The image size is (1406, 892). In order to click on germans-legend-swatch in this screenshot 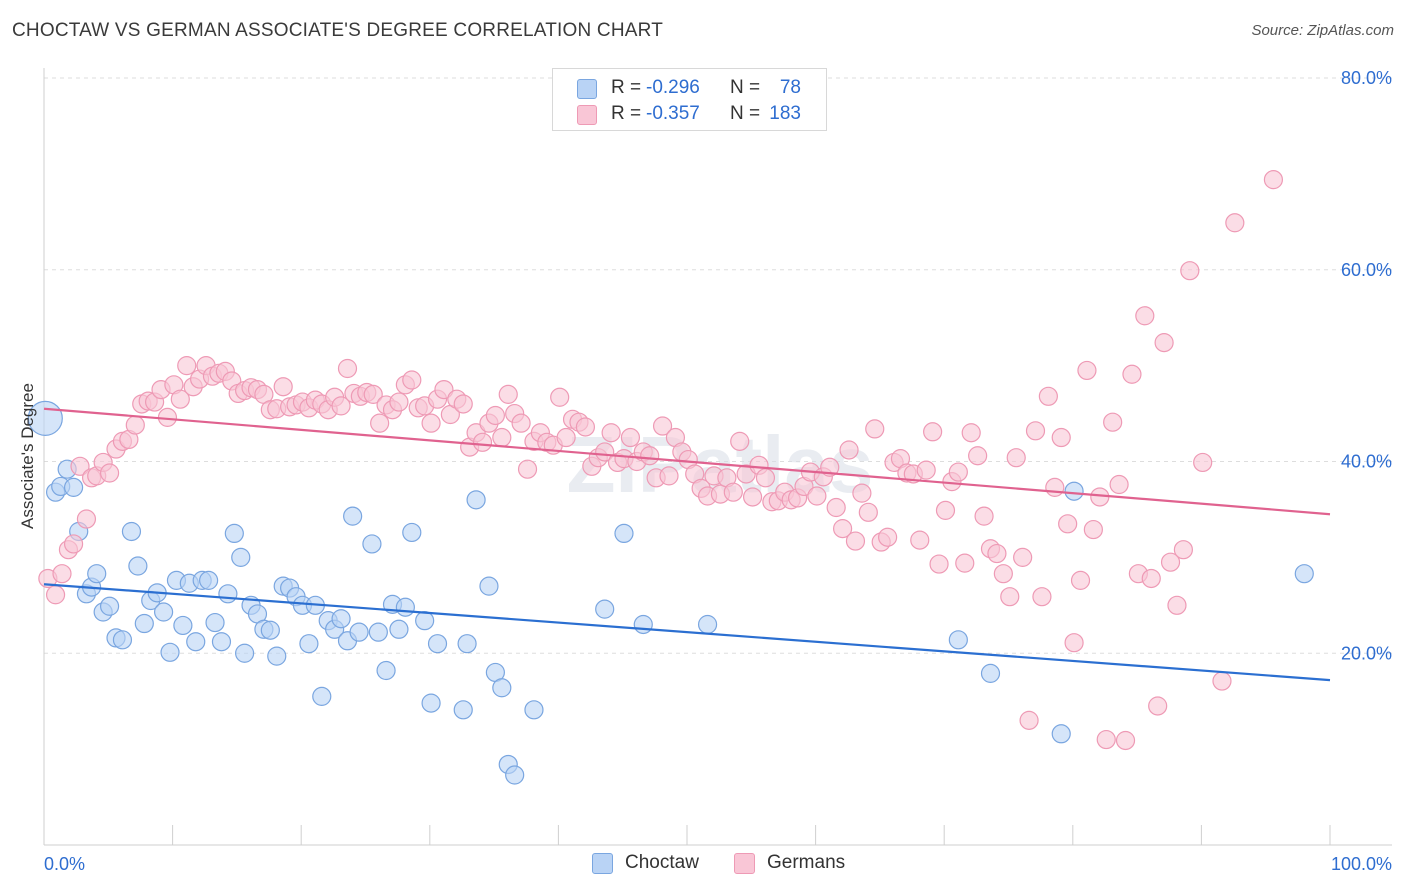, I will do `click(744, 863)`.